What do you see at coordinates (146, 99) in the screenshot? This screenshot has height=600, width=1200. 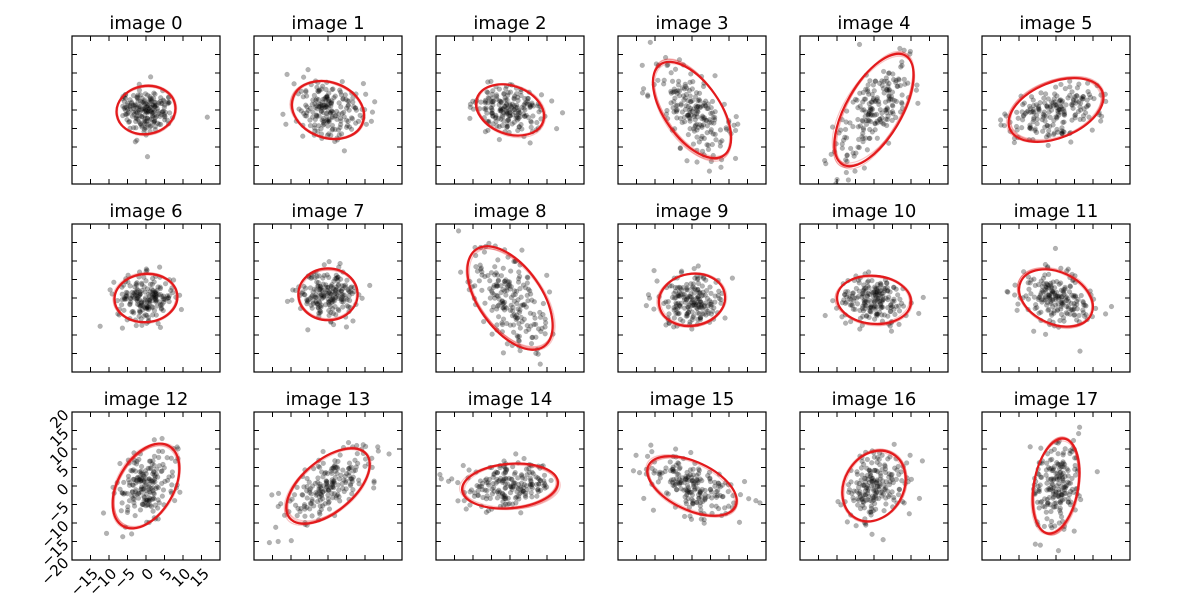 I see `subplot-0: image 0` at bounding box center [146, 99].